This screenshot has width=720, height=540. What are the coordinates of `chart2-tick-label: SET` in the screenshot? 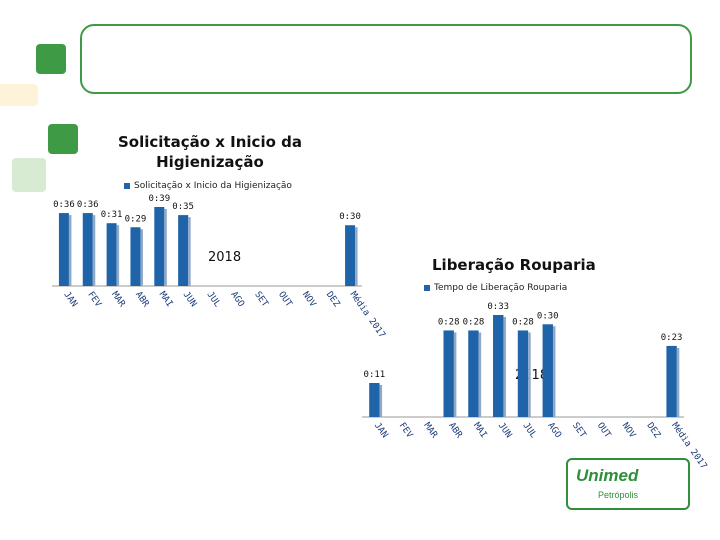 It's located at (579, 431).